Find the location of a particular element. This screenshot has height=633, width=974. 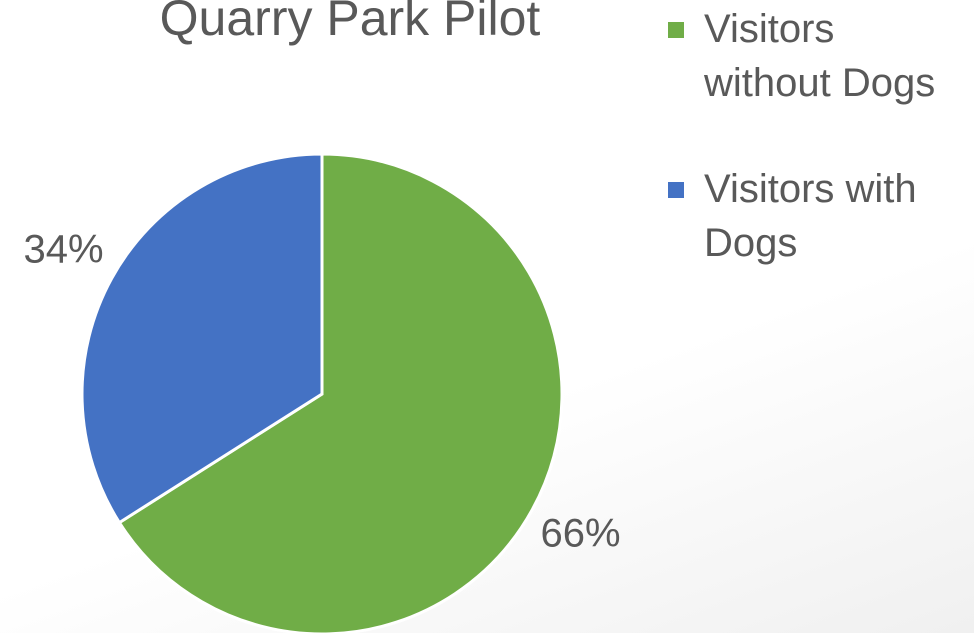

chart-title: Quarry Park Pilot is located at coordinates (350, 23).